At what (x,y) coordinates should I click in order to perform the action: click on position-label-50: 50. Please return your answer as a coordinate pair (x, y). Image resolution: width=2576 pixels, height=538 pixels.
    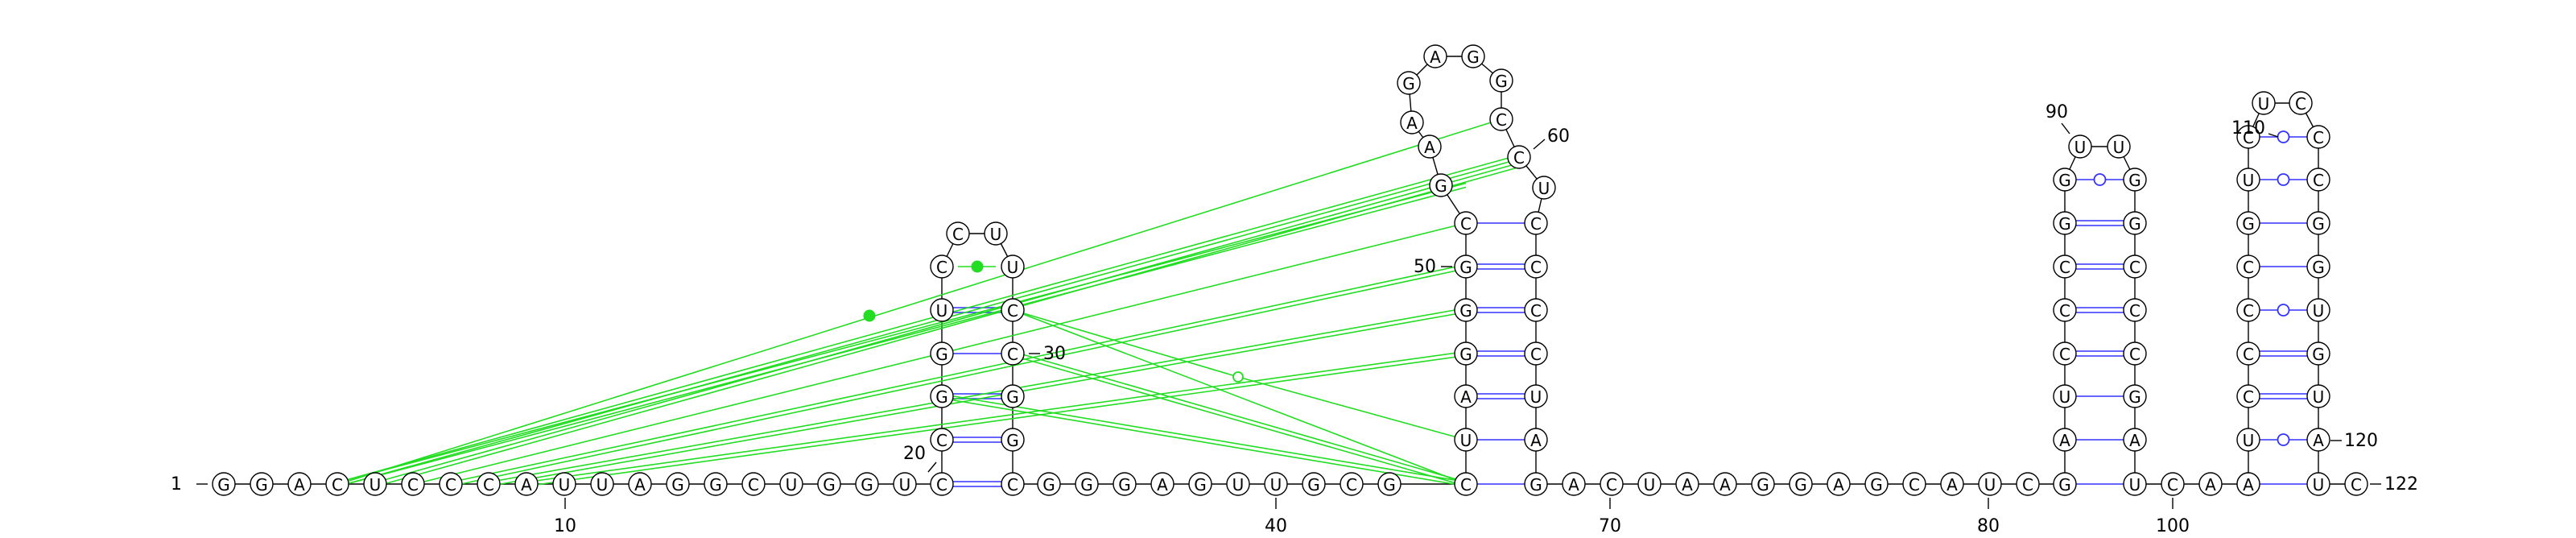
    Looking at the image, I should click on (1425, 267).